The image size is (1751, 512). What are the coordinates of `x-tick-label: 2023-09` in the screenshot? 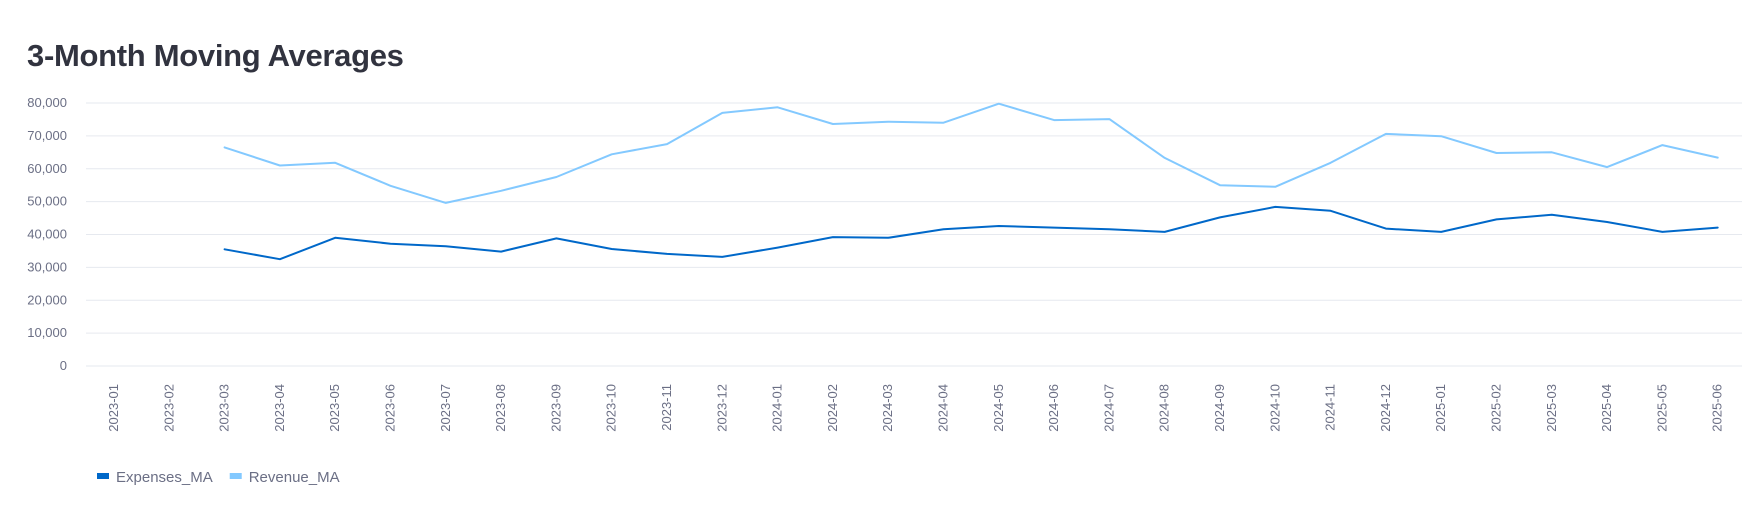 It's located at (555, 408).